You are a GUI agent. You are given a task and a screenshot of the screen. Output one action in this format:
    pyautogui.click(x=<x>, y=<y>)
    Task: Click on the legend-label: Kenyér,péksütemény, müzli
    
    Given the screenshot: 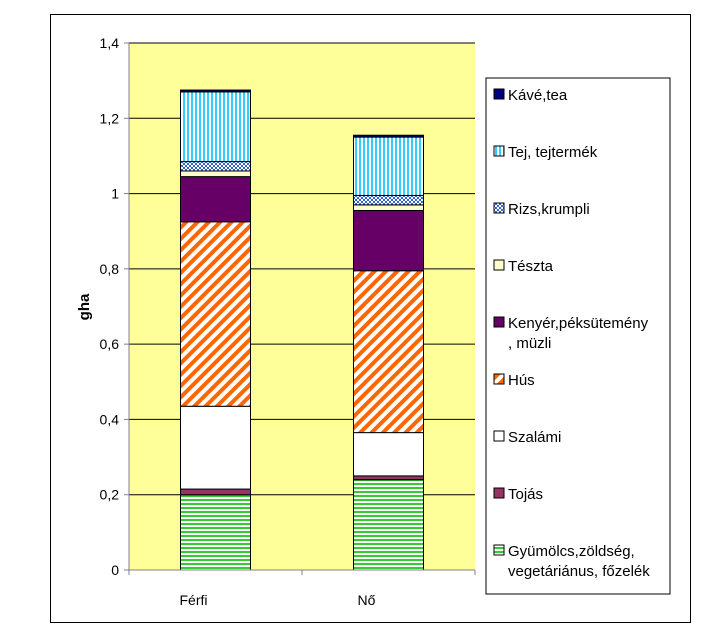 What is the action you would take?
    pyautogui.click(x=578, y=333)
    